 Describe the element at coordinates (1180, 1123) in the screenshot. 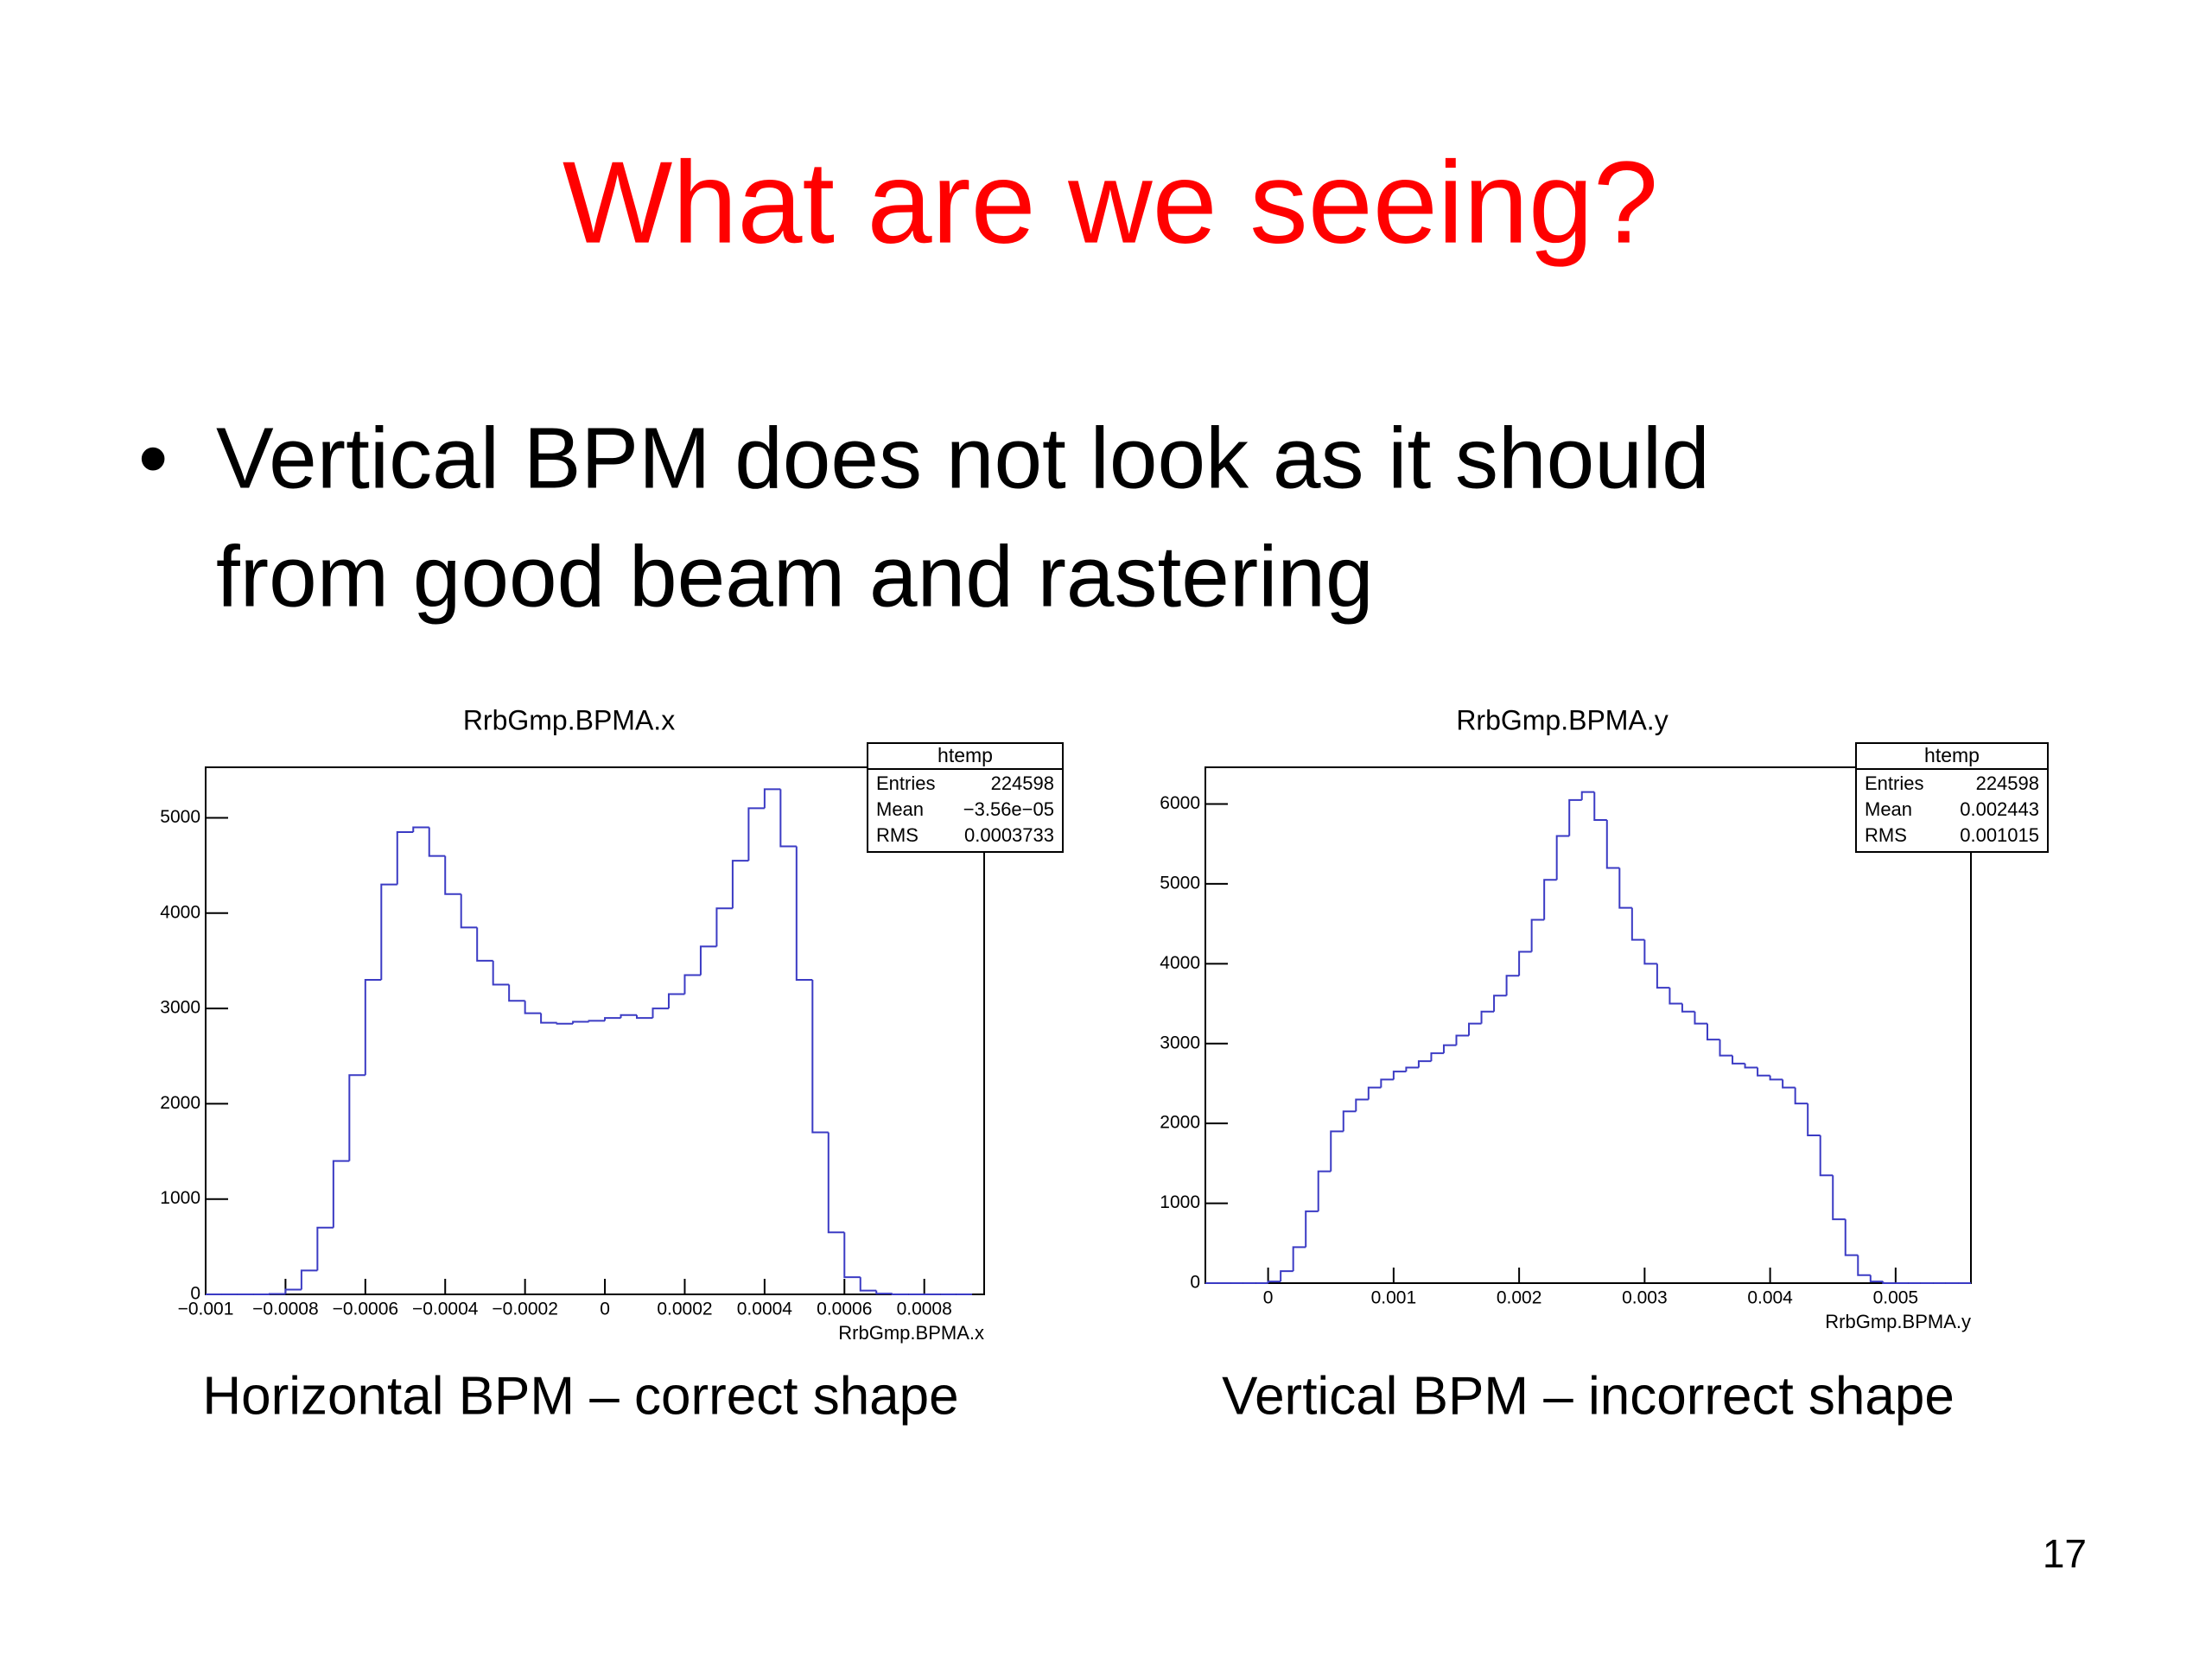

I see `y-tick-label: 2000` at that location.